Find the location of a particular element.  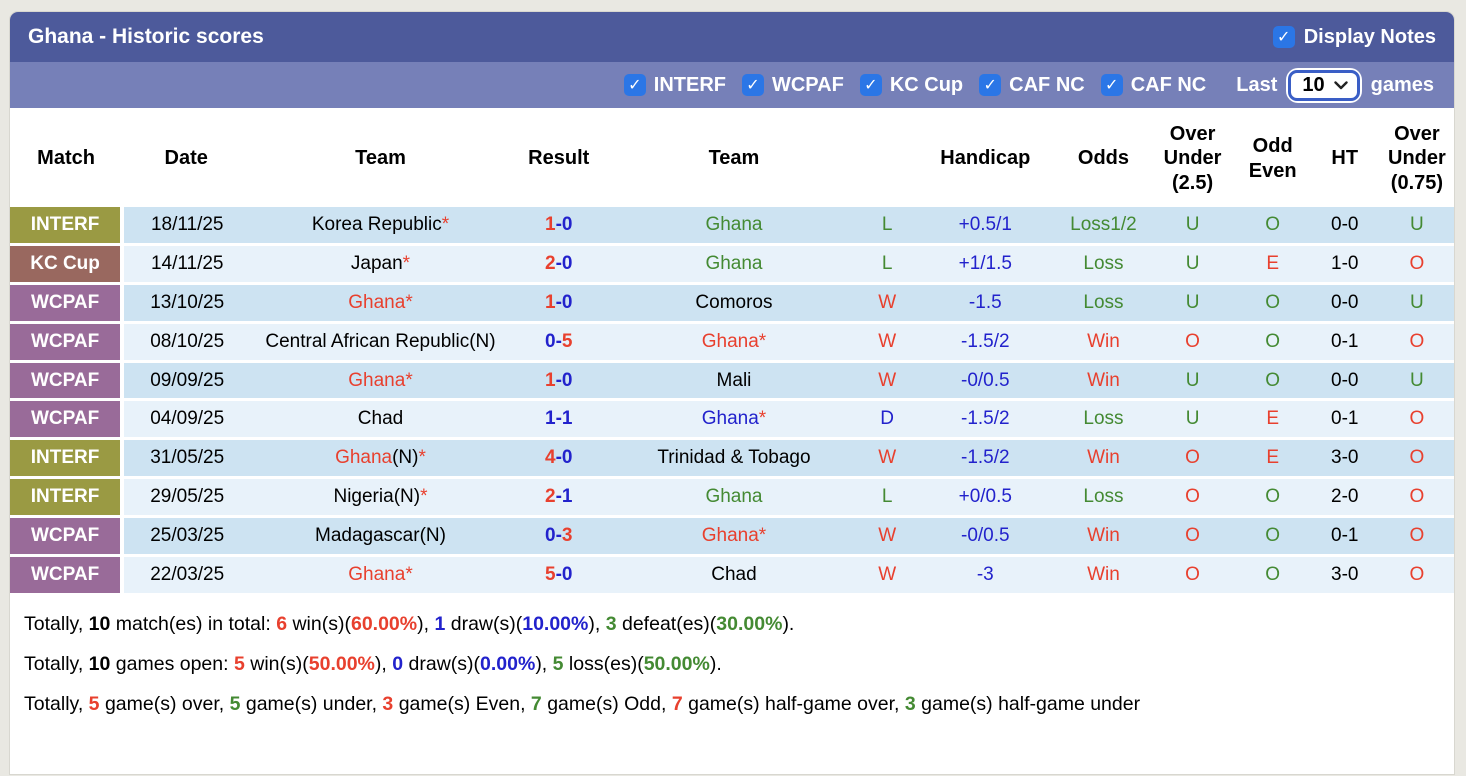

ht-cell: 0-1 is located at coordinates (1344, 420).